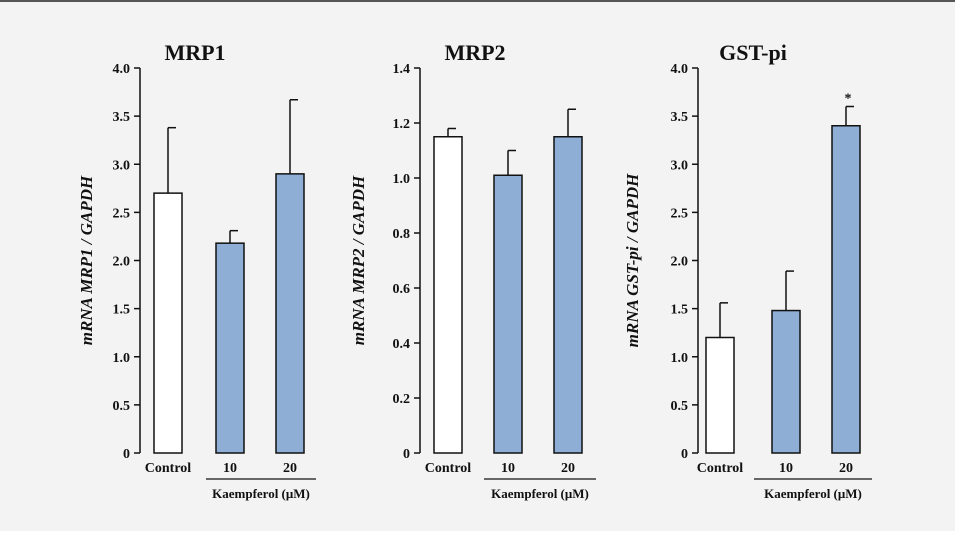  What do you see at coordinates (194, 52) in the screenshot?
I see `chart-title: MRP1` at bounding box center [194, 52].